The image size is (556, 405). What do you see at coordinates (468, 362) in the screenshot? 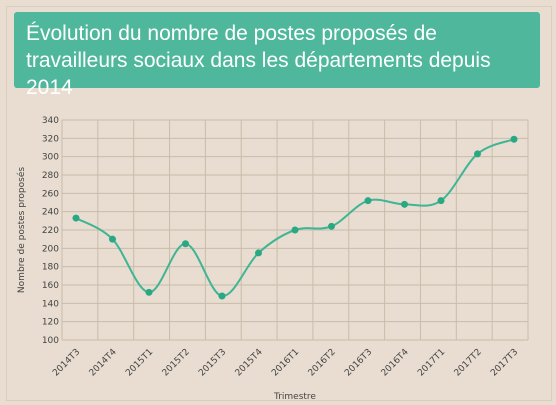
I see `x-tick-label: 2017T2` at bounding box center [468, 362].